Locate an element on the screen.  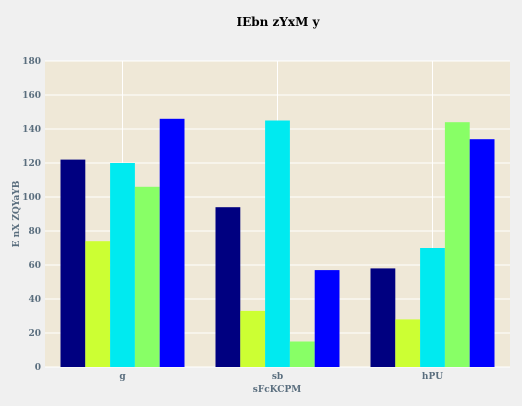
x-tick-label: sb is located at coordinates (277, 377).